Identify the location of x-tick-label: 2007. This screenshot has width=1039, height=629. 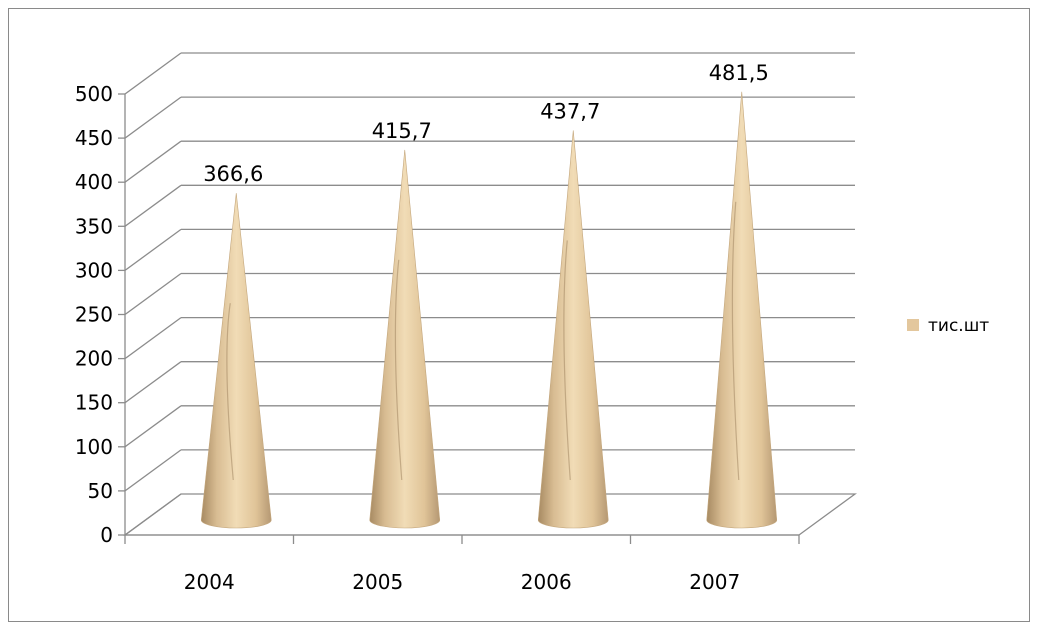
(714, 582).